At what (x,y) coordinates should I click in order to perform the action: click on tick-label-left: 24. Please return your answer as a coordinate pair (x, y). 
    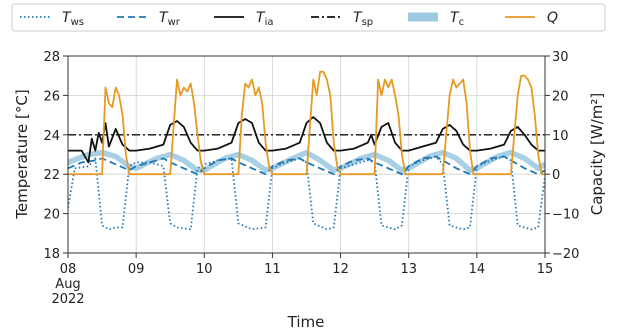
    Looking at the image, I should click on (51, 136).